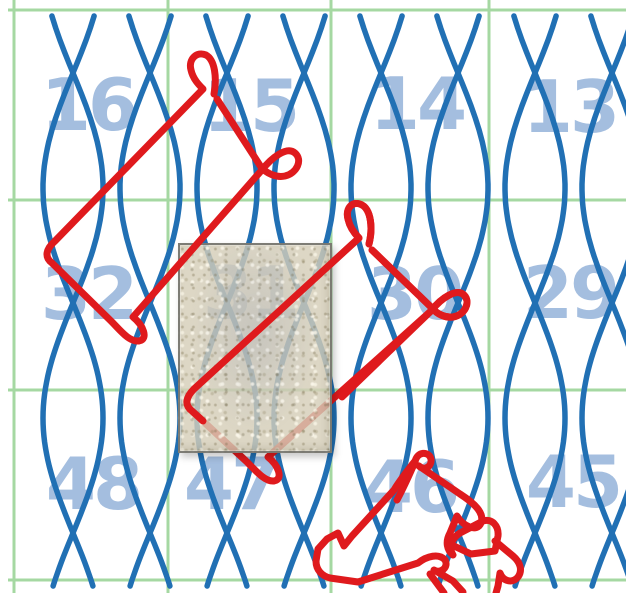  Describe the element at coordinates (255, 348) in the screenshot. I see `stamp-overlay` at that location.